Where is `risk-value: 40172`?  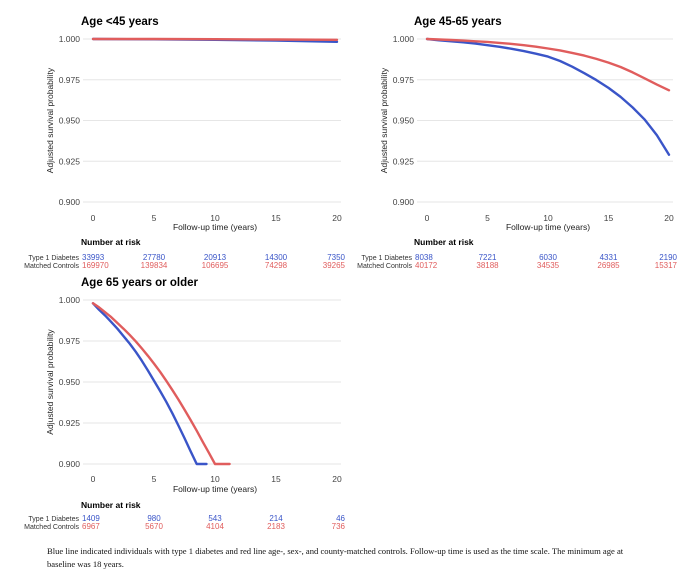 risk-value: 40172 is located at coordinates (426, 265).